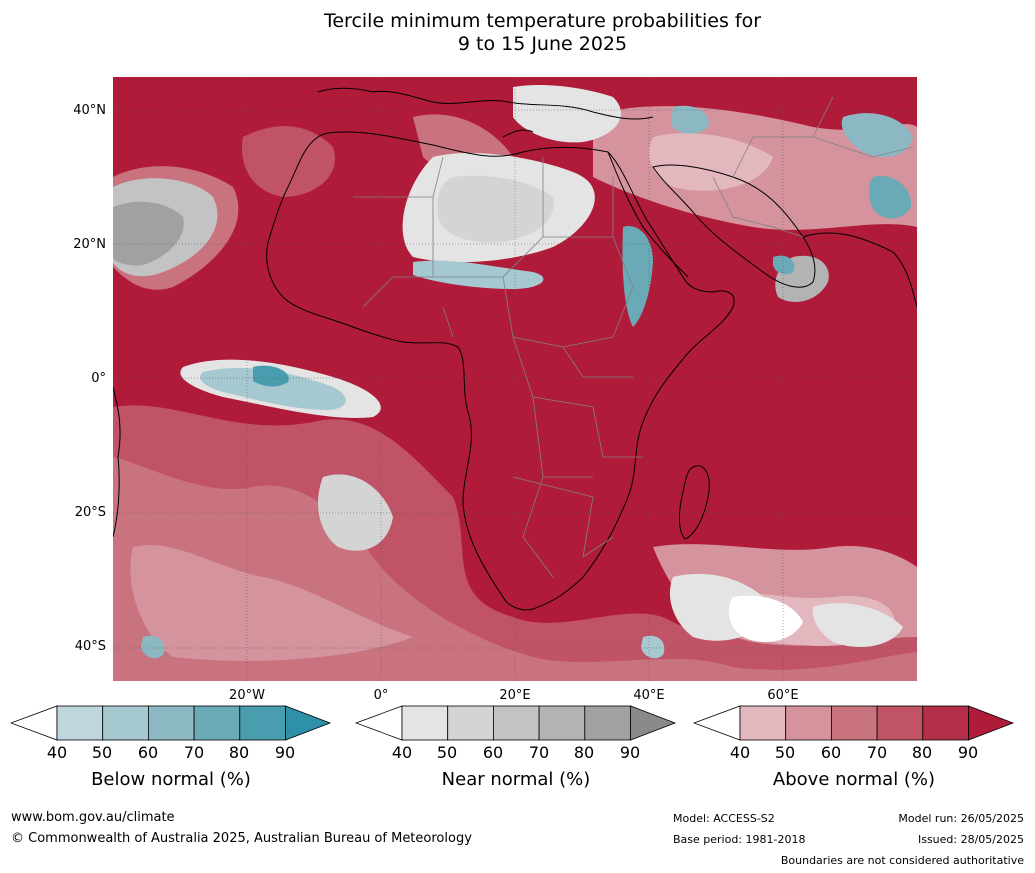 This screenshot has height=873, width=1035. I want to click on legend-near-tick: 50, so click(447, 752).